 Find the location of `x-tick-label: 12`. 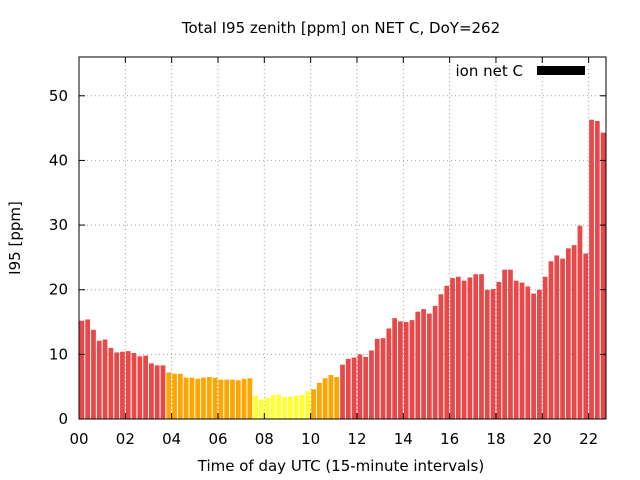

x-tick-label: 12 is located at coordinates (356, 439).